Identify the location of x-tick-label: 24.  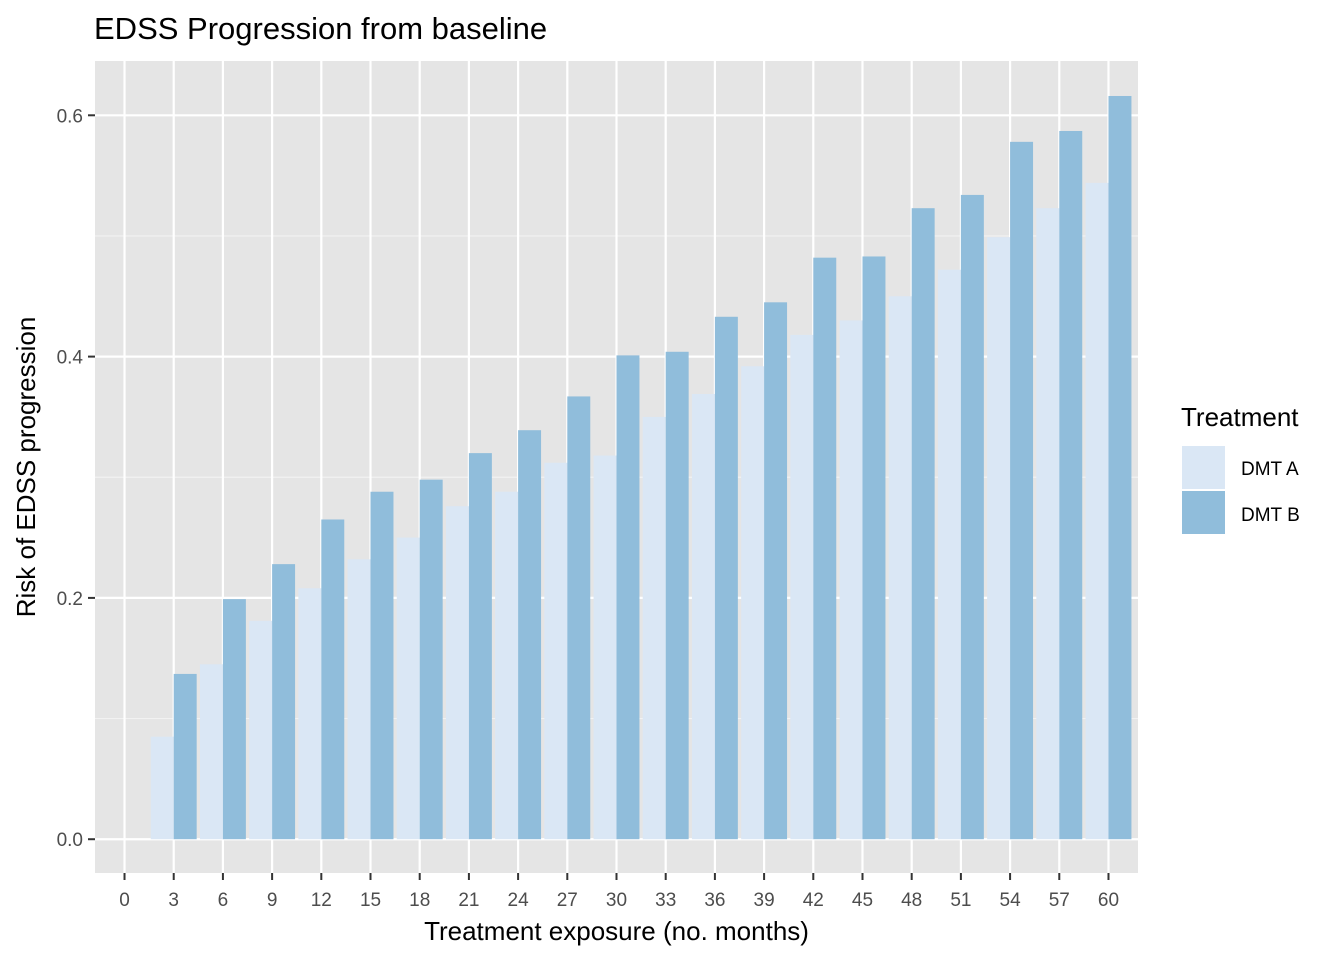
(519, 900).